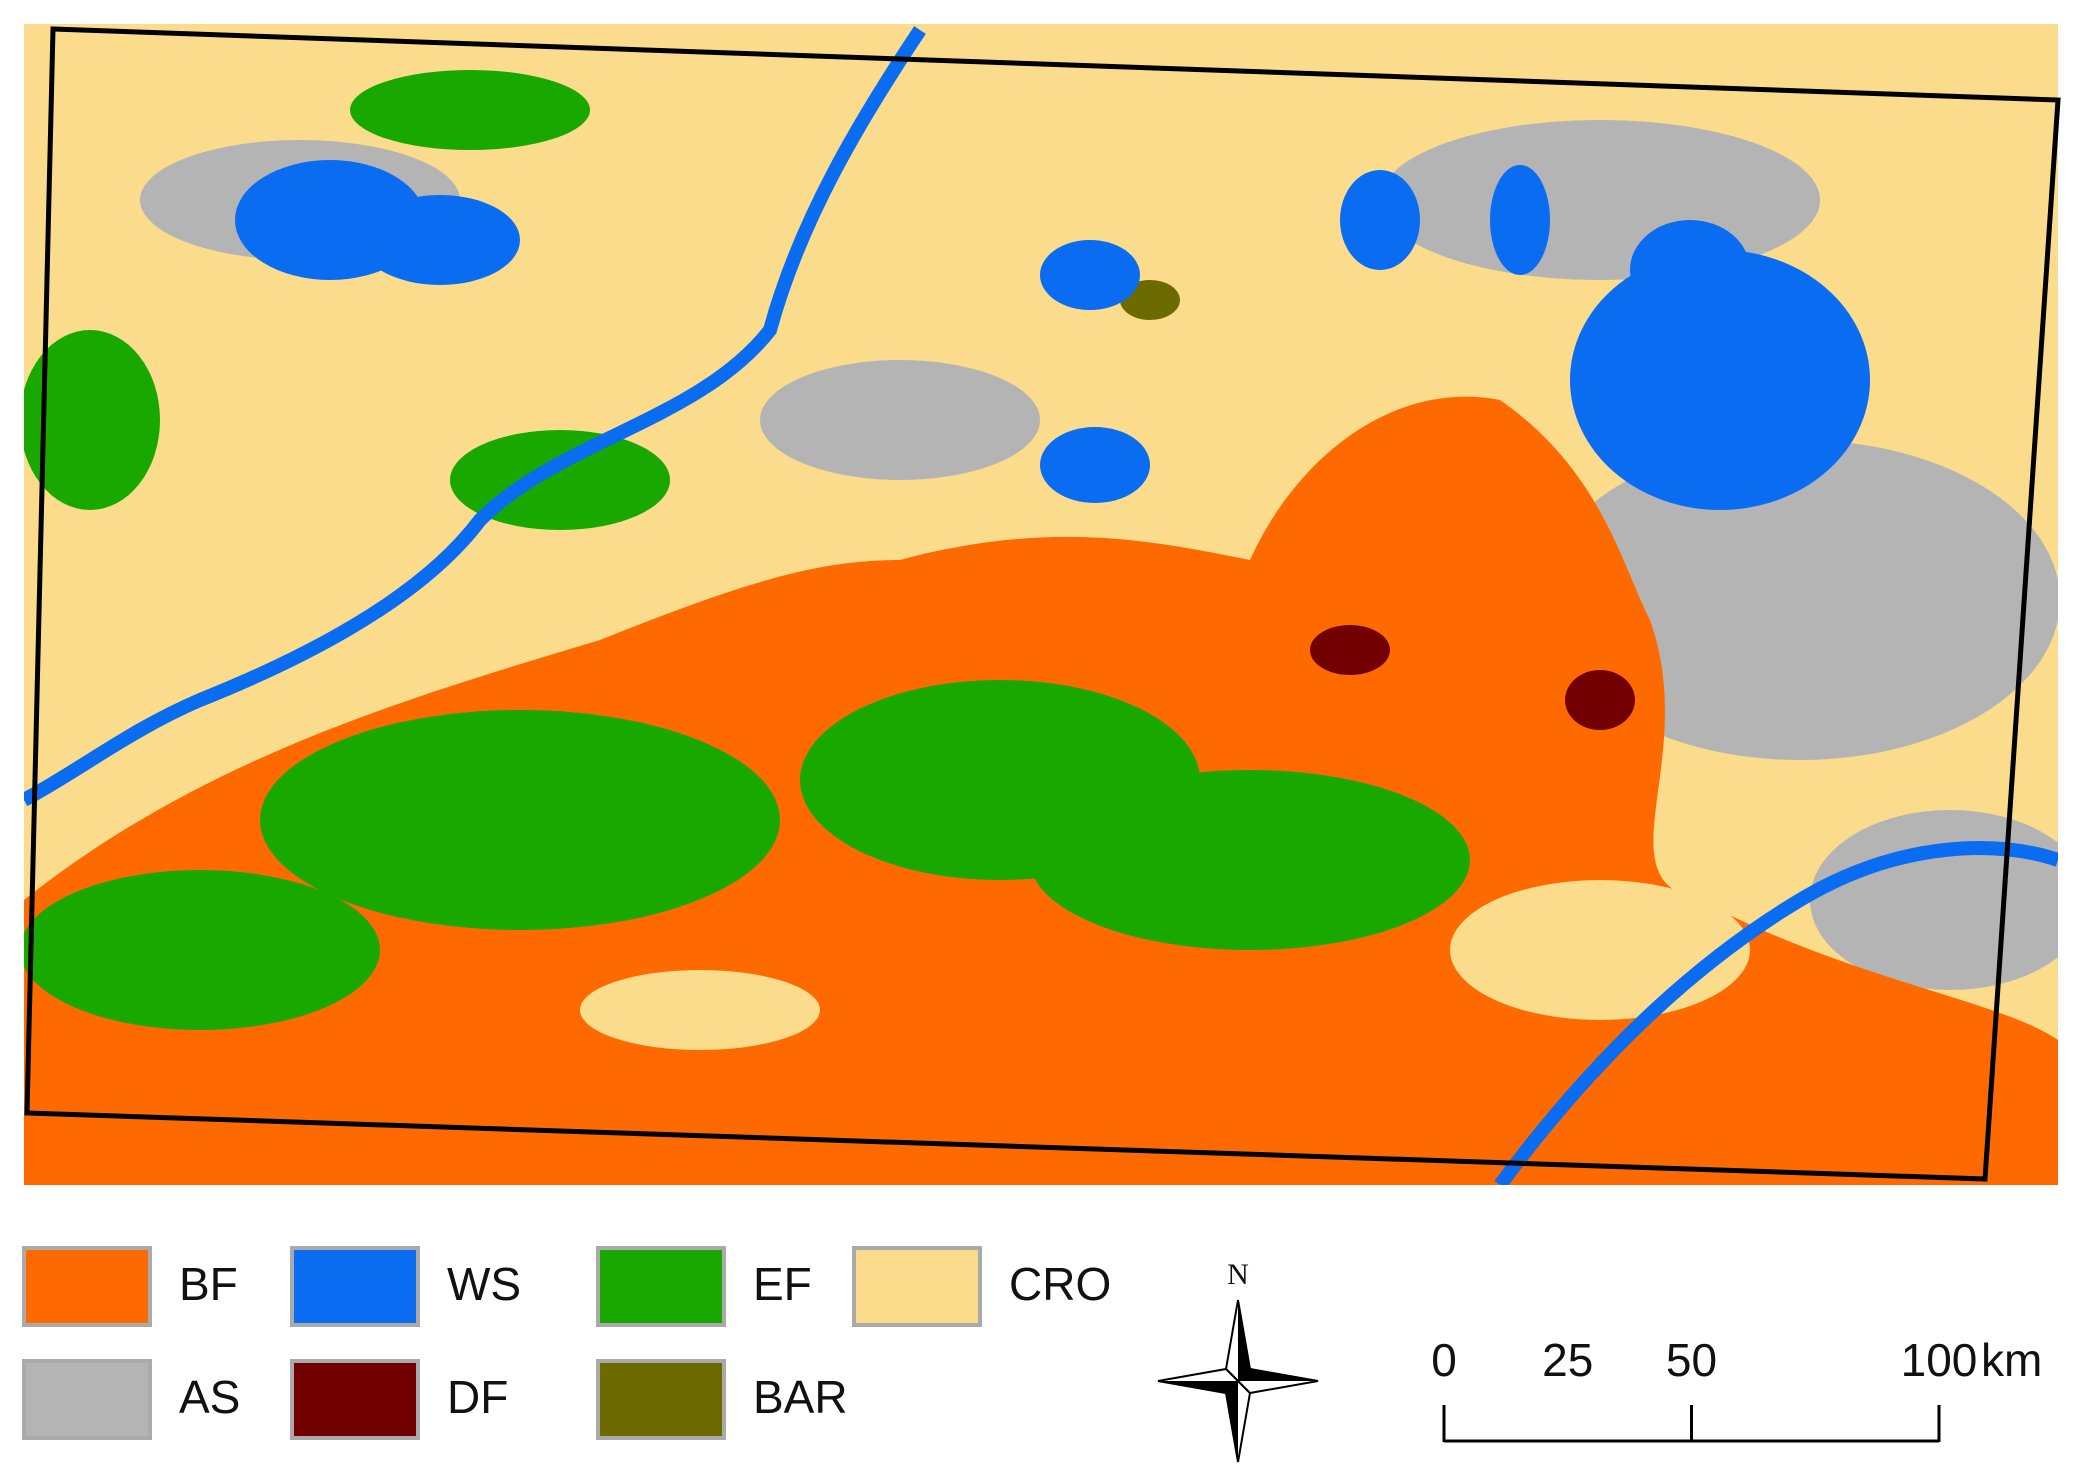 Image resolution: width=2082 pixels, height=1481 pixels. I want to click on river, so click(1776, 1013).